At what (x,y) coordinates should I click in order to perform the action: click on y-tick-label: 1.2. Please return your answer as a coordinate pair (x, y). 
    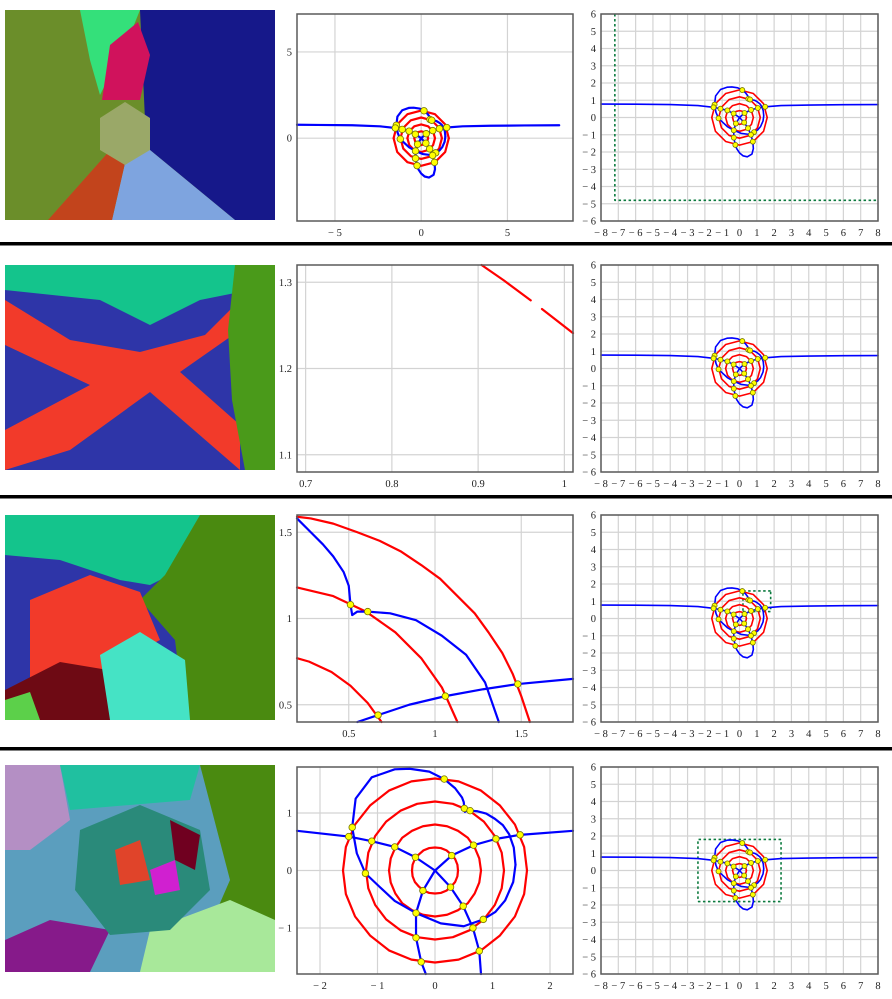
    Looking at the image, I should click on (285, 369).